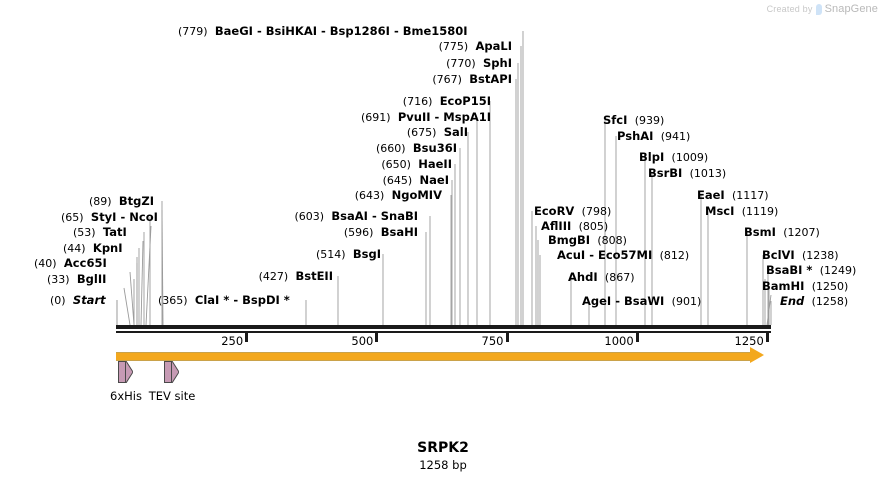 The width and height of the screenshot is (886, 479). Describe the element at coordinates (437, 133) in the screenshot. I see `enzyme-label: (675) SalI` at that location.